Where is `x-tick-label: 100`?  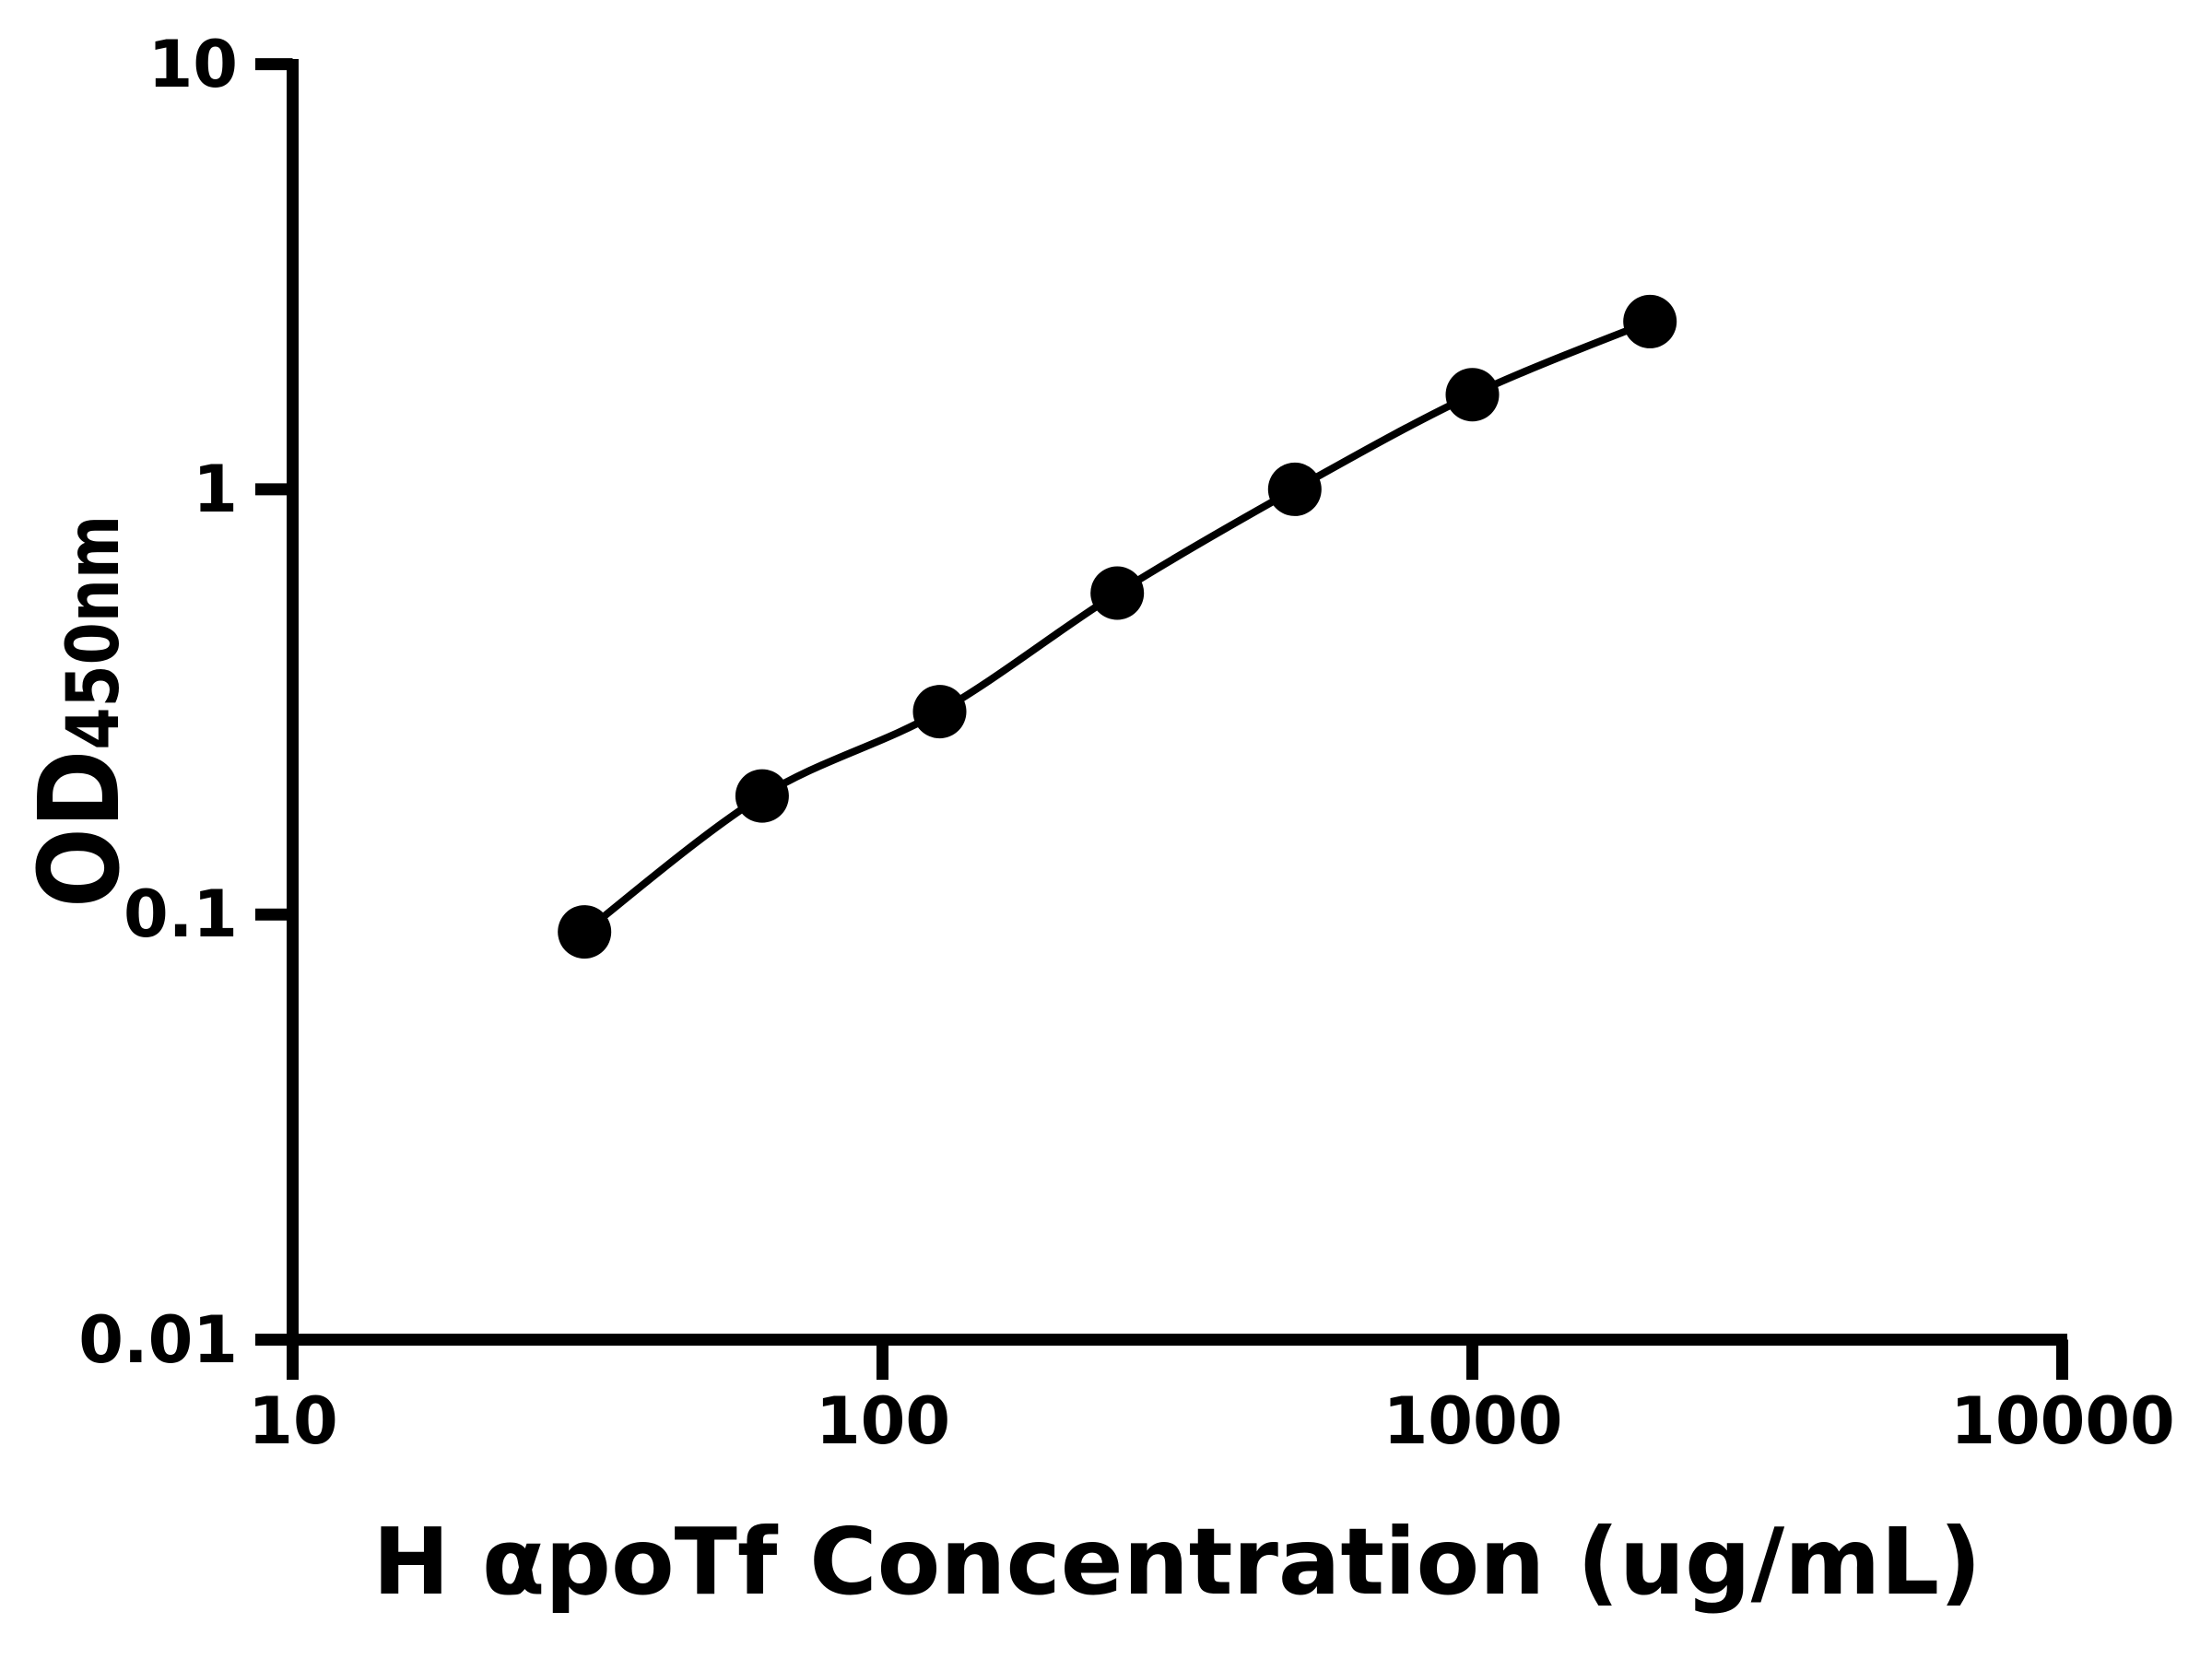 x-tick-label: 100 is located at coordinates (883, 1421).